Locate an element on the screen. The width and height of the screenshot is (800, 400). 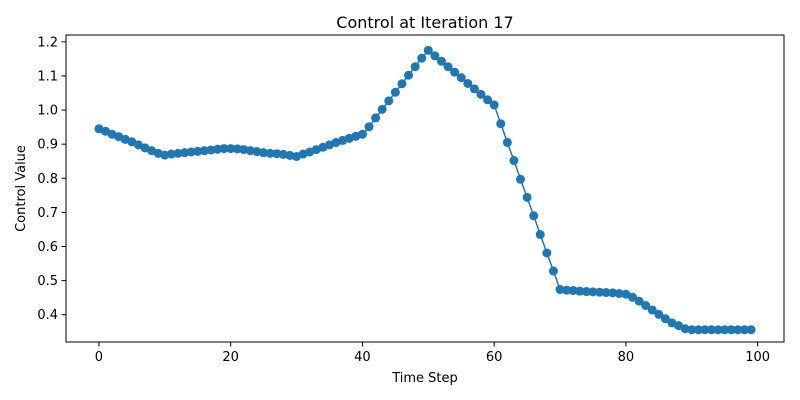
x-tick-label: 80 is located at coordinates (626, 357).